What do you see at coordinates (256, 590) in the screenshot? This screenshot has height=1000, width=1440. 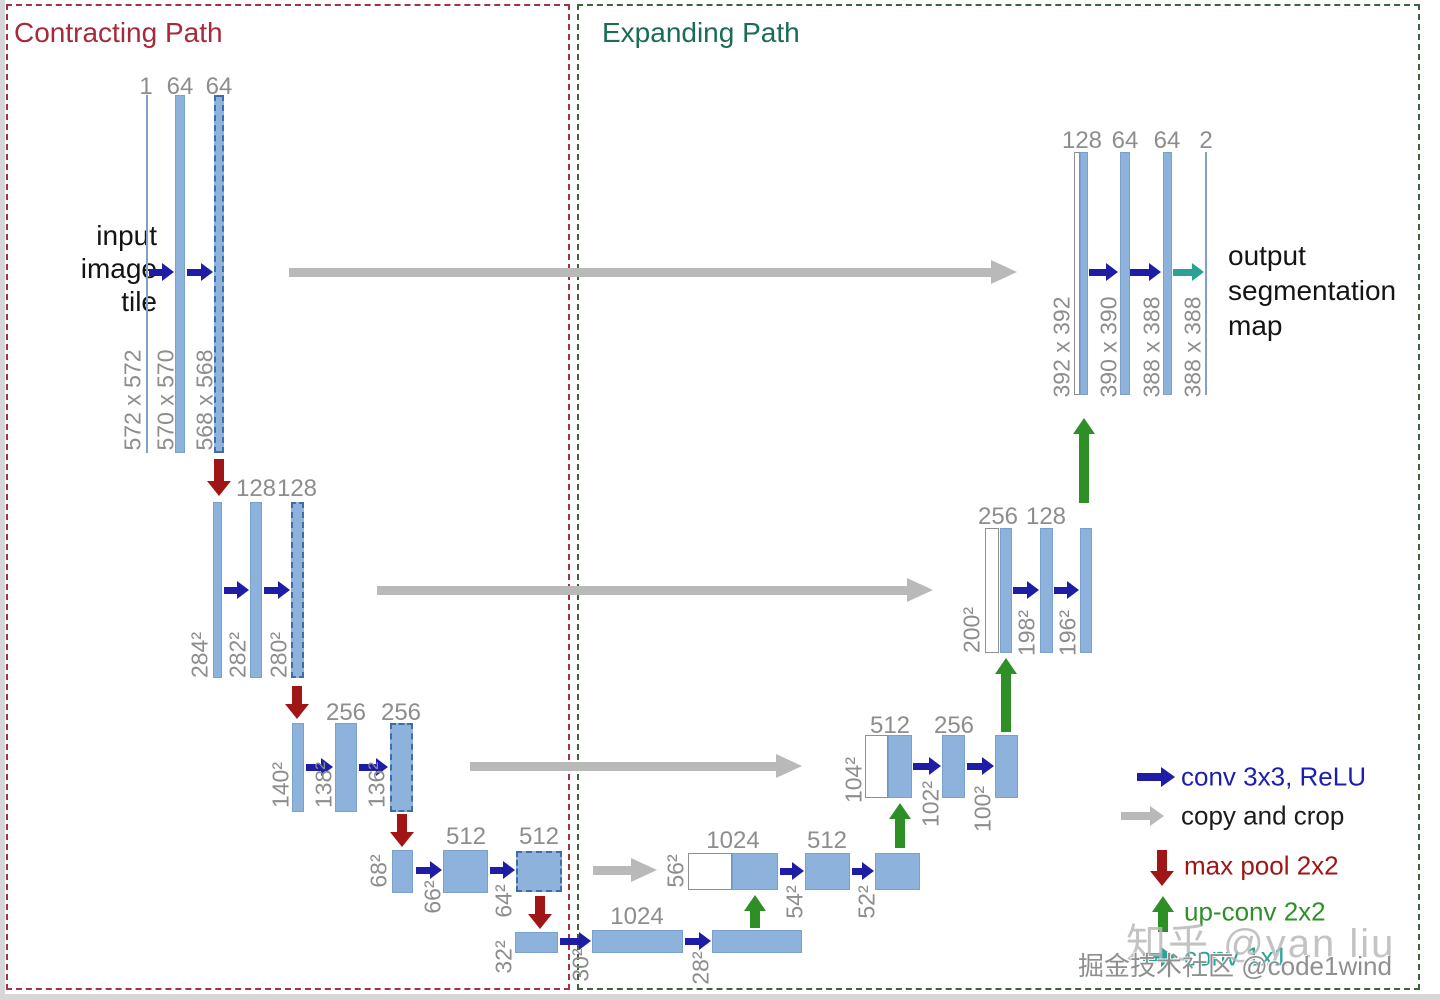 I see `enc2-128-bar` at bounding box center [256, 590].